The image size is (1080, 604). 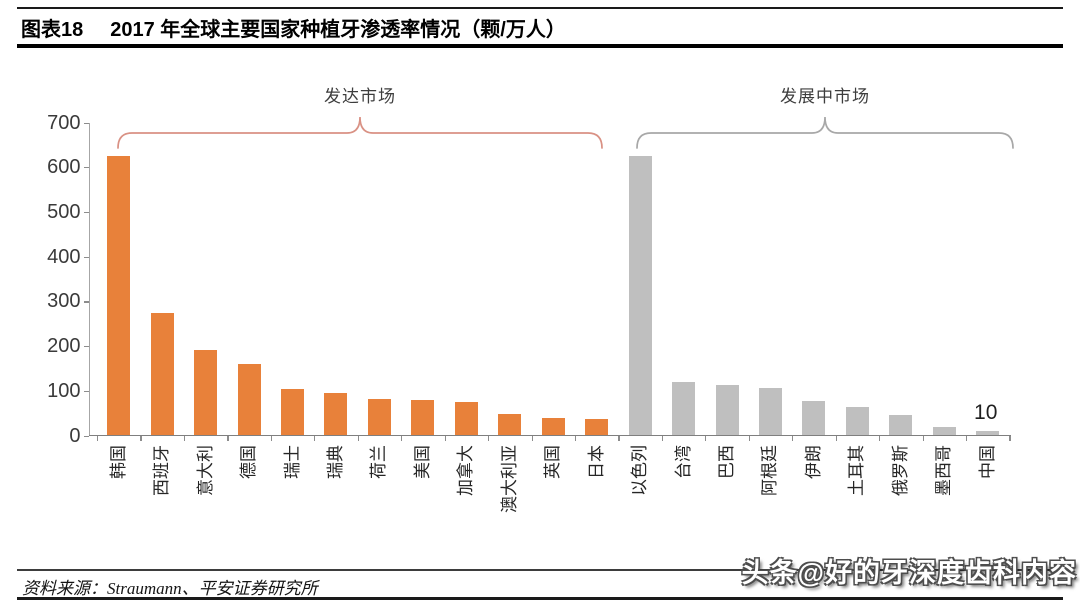 I want to click on x-axis-label-text: 以色列, so click(x=640, y=470).